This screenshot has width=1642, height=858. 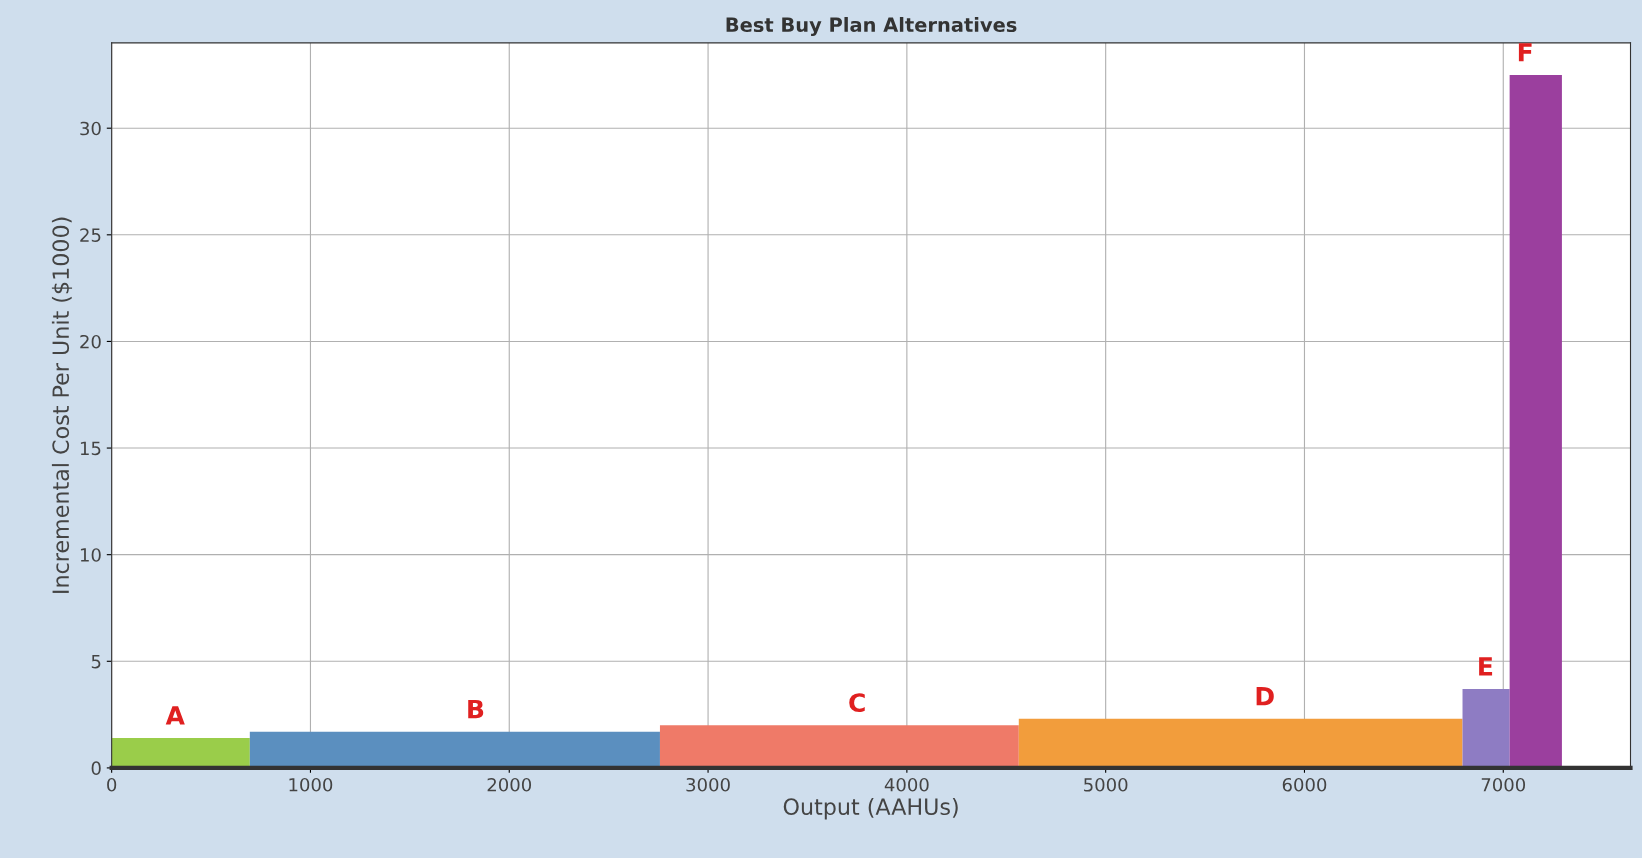 I want to click on x-tick-label: 7000, so click(x=1503, y=784).